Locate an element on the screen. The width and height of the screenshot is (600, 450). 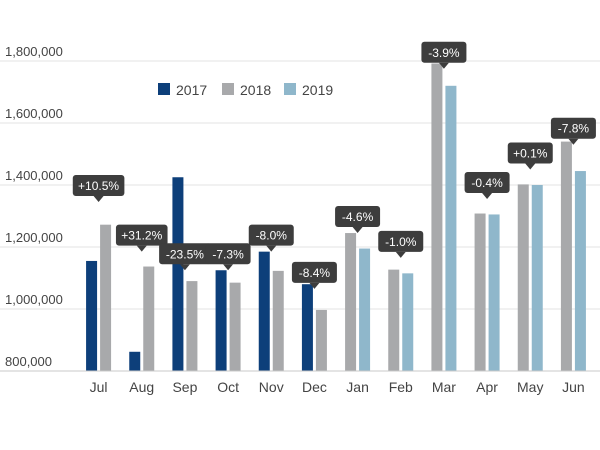
callout-label: -0.4% is located at coordinates (487, 183).